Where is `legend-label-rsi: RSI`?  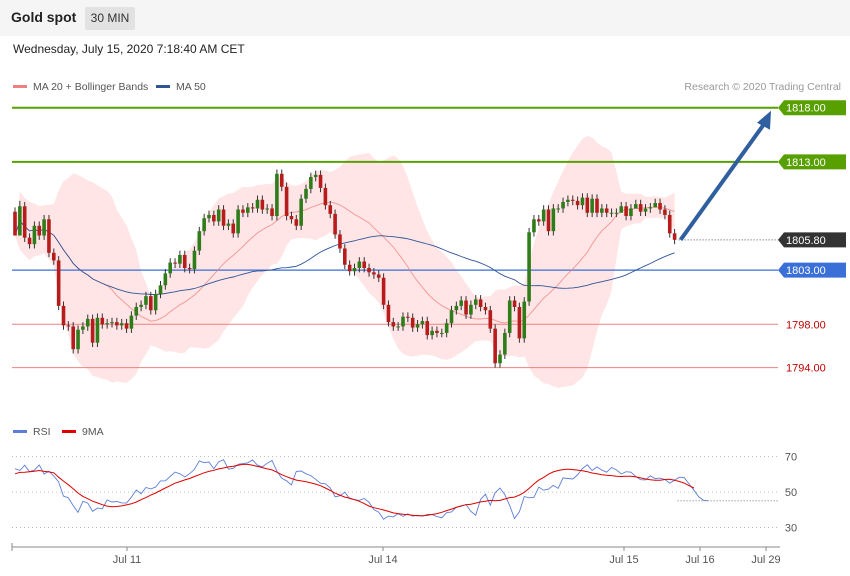 legend-label-rsi: RSI is located at coordinates (42, 432).